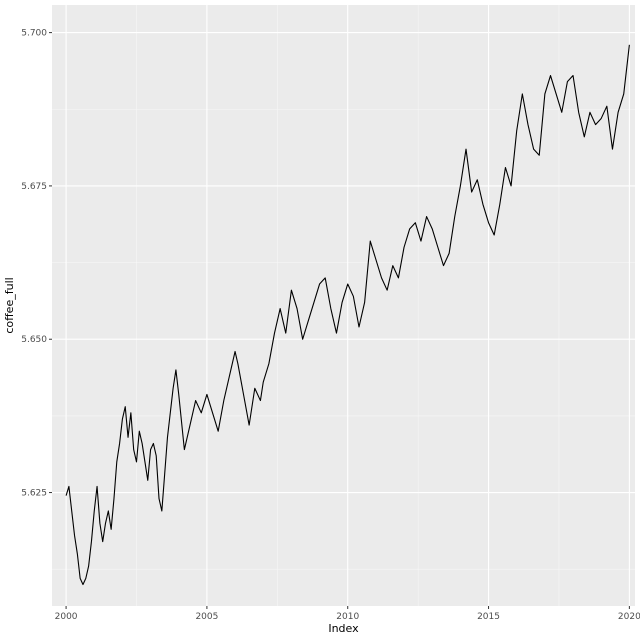 The height and width of the screenshot is (640, 640). I want to click on x-tick-label: 2020, so click(629, 617).